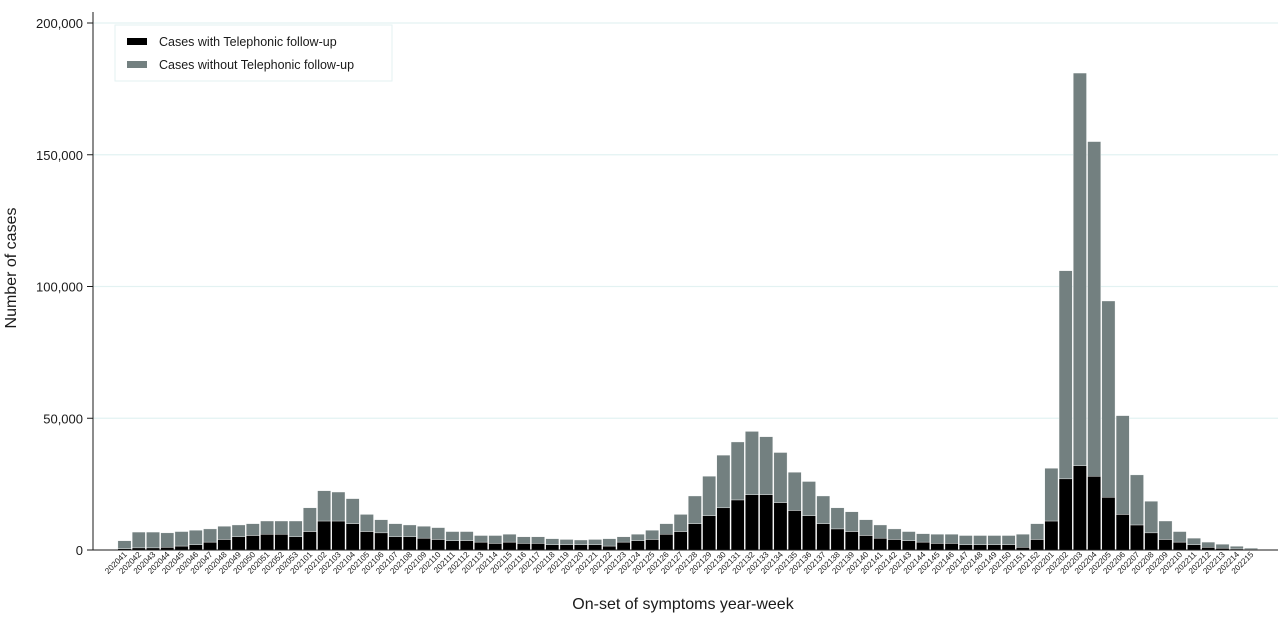 Image resolution: width=1280 pixels, height=618 pixels. I want to click on y-tick-label: 0, so click(79, 550).